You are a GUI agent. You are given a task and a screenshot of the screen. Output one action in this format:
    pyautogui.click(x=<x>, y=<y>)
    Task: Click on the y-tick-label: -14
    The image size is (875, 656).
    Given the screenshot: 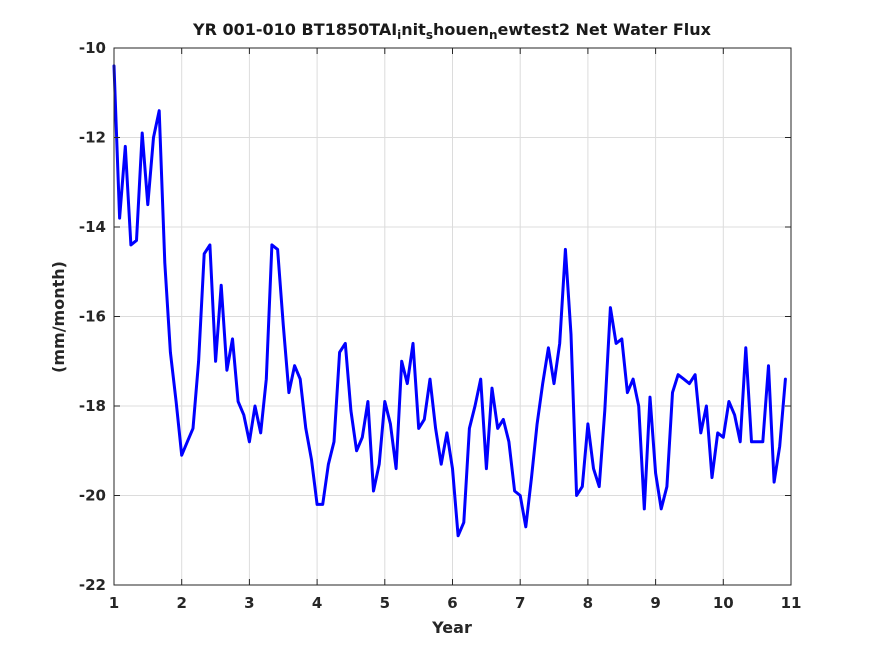 What is the action you would take?
    pyautogui.click(x=92, y=227)
    